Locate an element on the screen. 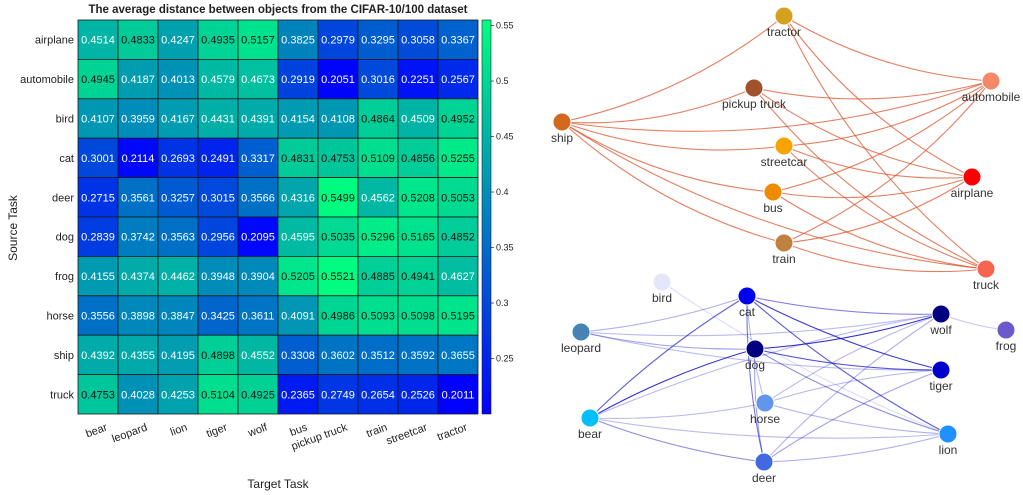 The image size is (1023, 495). heatmap-cell-label: 0.4935 is located at coordinates (218, 41).